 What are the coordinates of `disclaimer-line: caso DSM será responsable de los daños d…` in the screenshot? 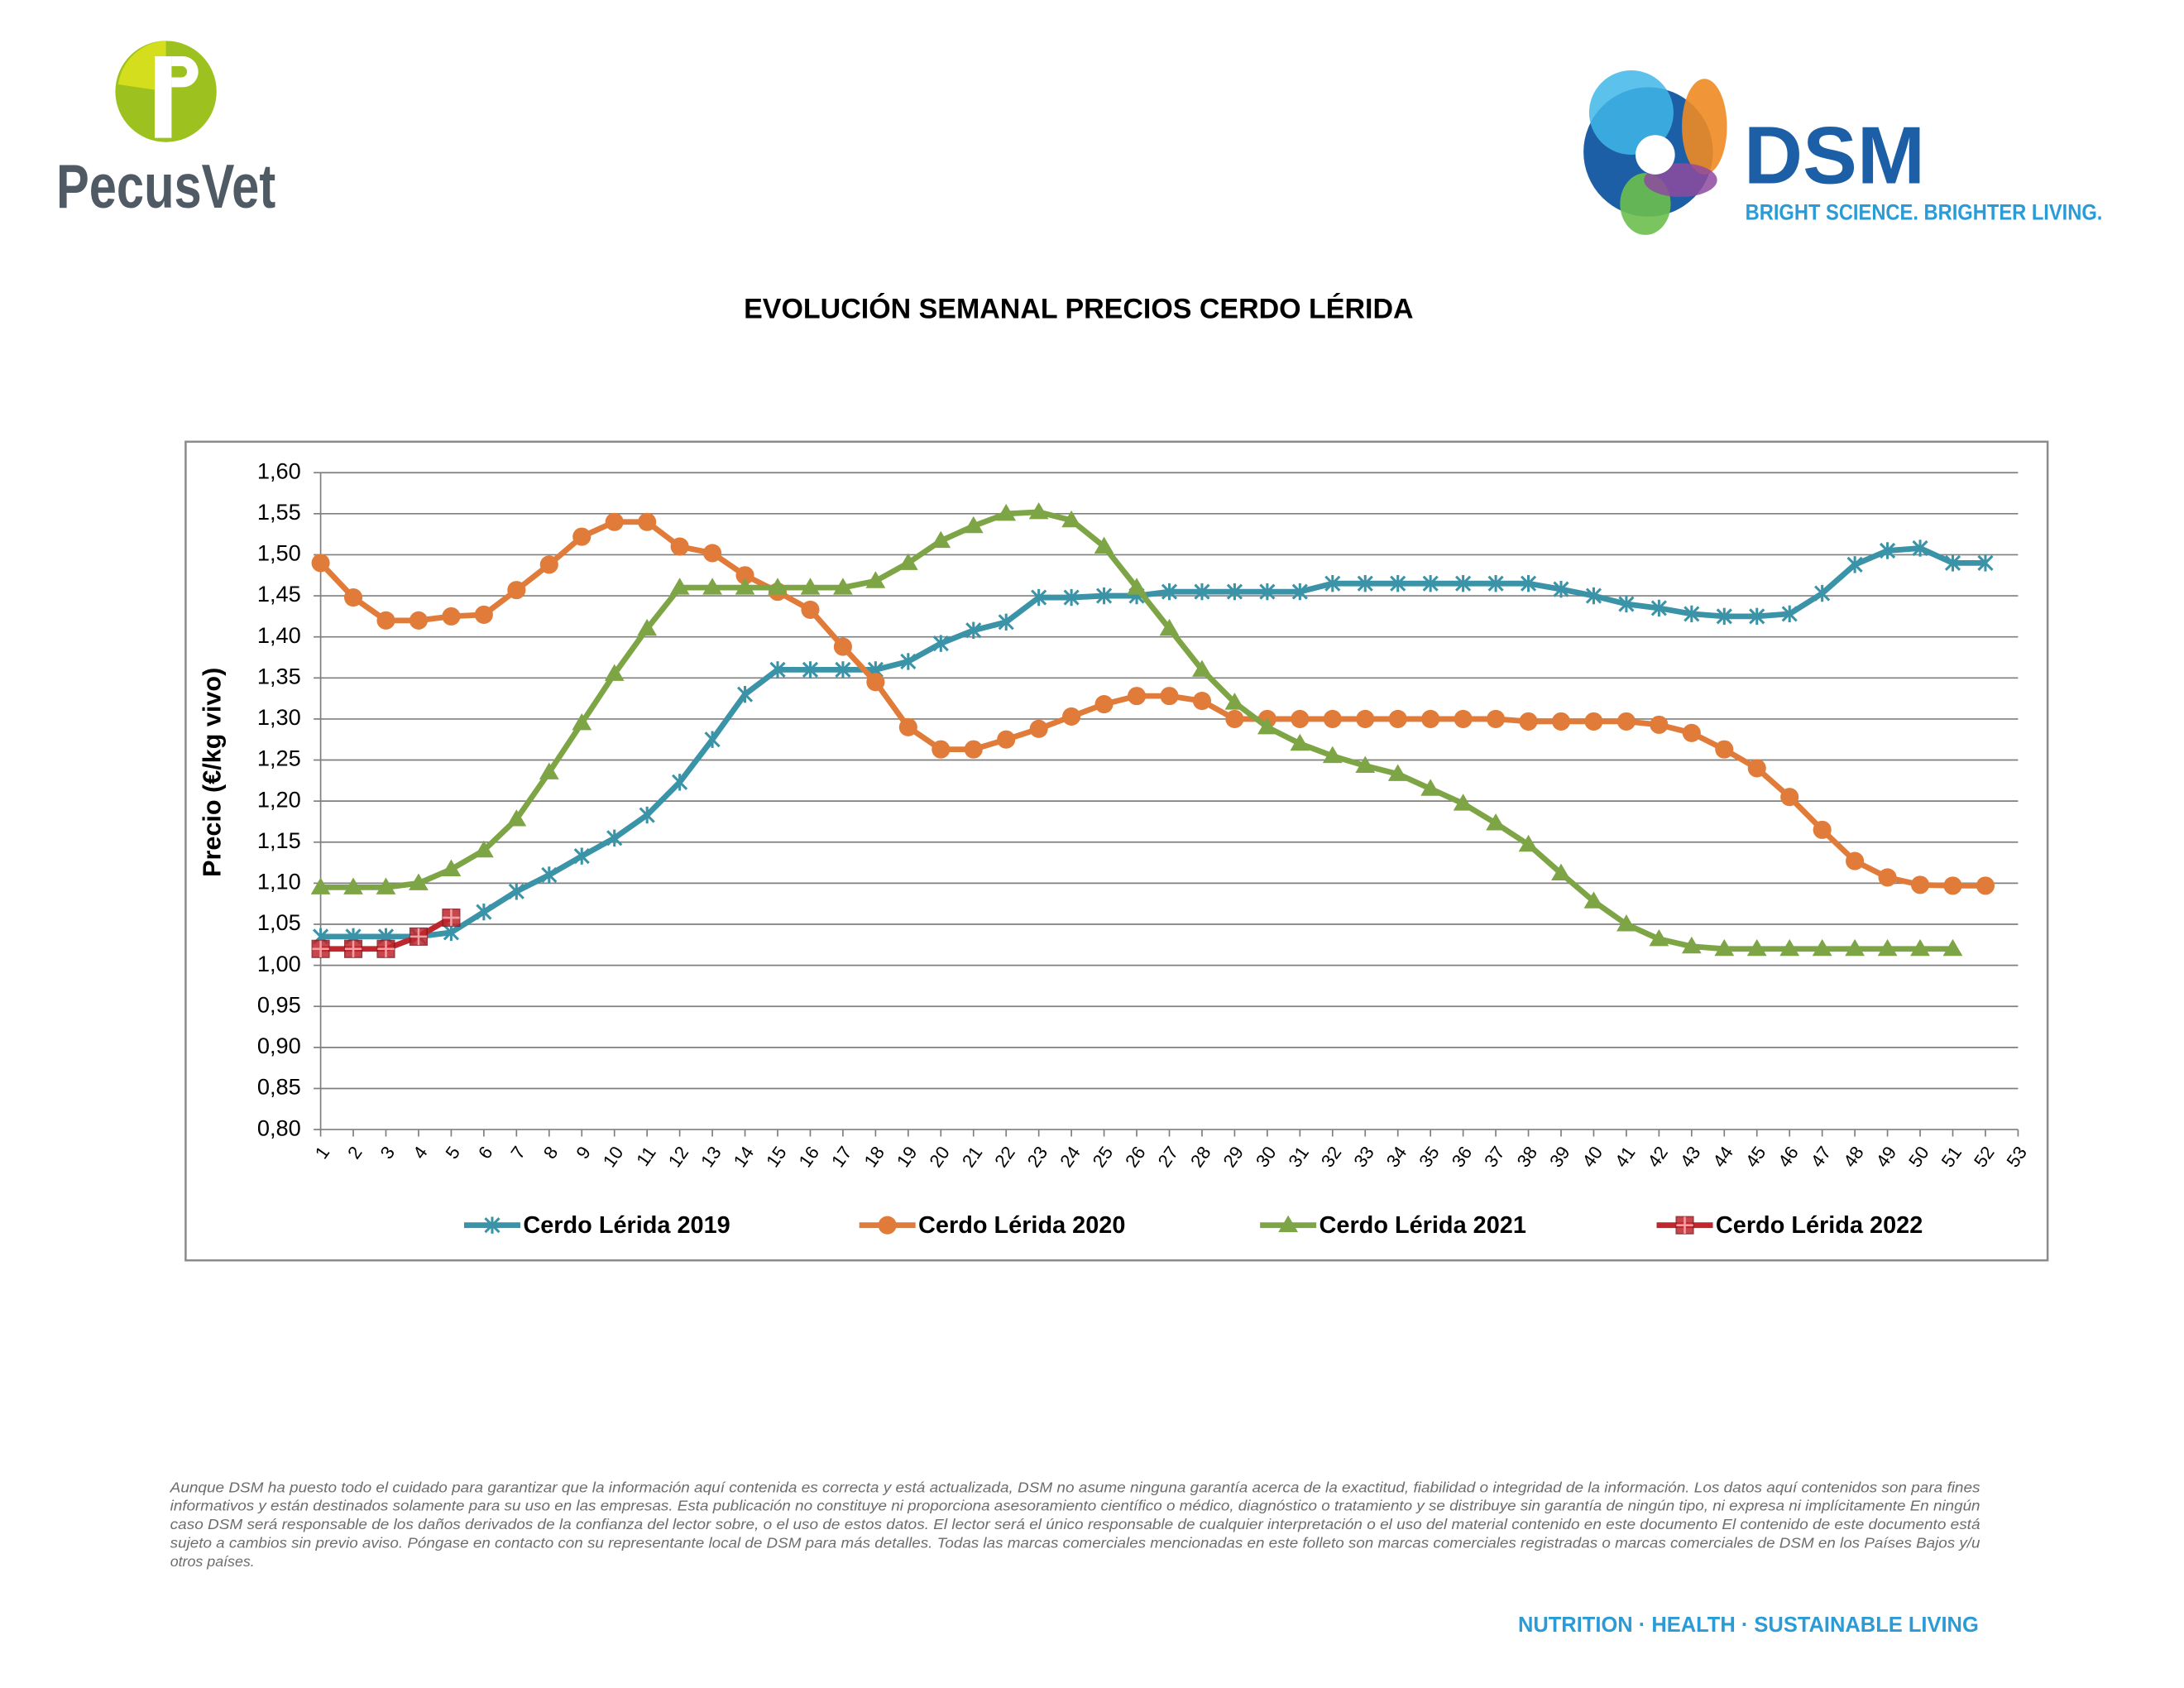 It's located at (1075, 1524).